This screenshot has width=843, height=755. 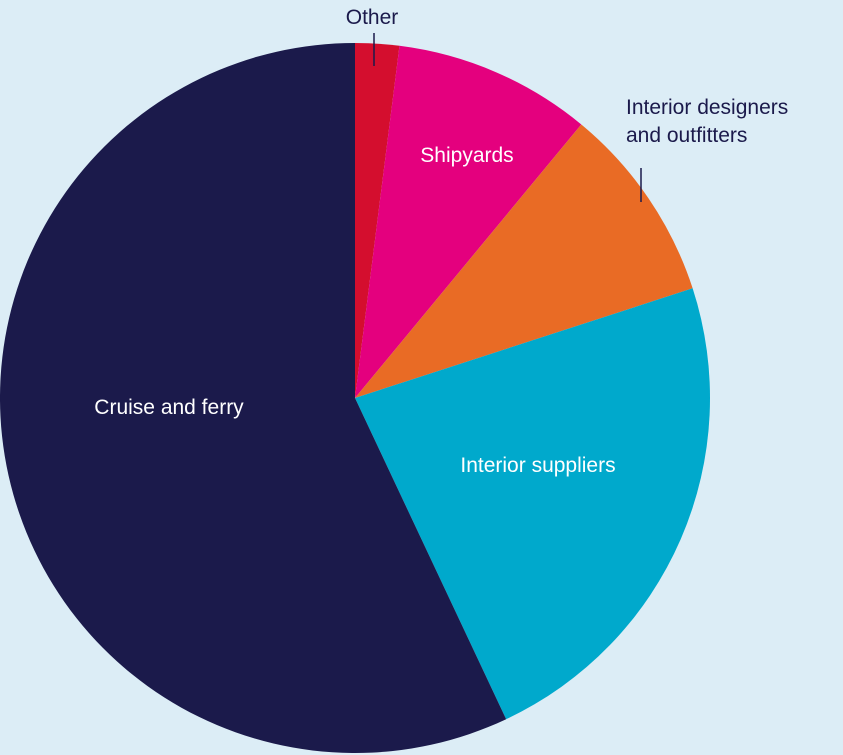 What do you see at coordinates (372, 17) in the screenshot?
I see `slice-label-other: Other` at bounding box center [372, 17].